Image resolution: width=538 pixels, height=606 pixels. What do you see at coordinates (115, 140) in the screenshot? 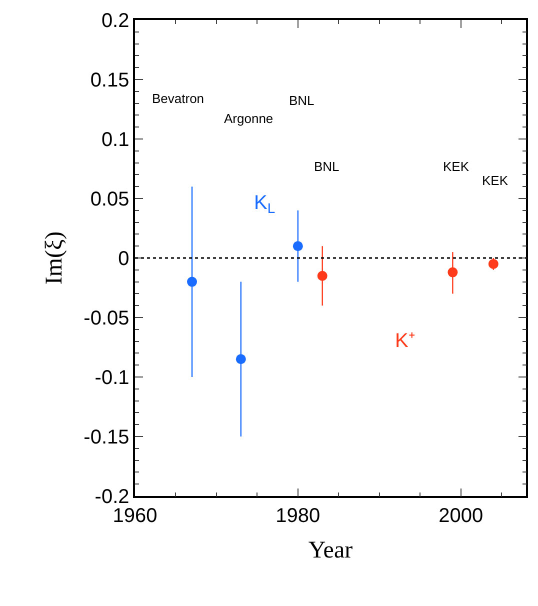
I see `y-tick-label: 0.1` at bounding box center [115, 140].